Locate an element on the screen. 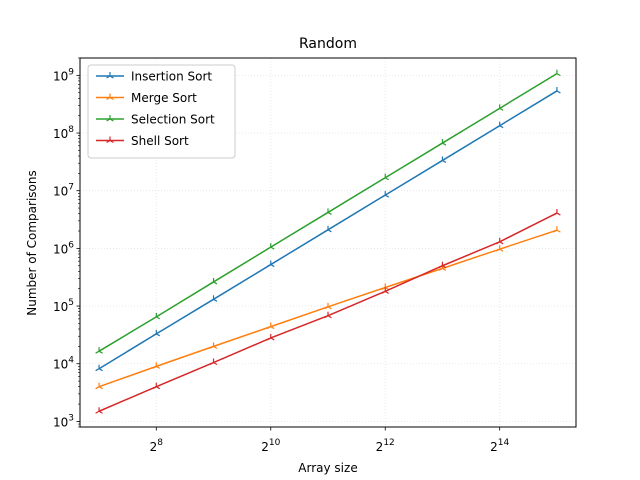 Image resolution: width=640 pixels, height=480 pixels. y-tick-label: 10³ is located at coordinates (63, 421).